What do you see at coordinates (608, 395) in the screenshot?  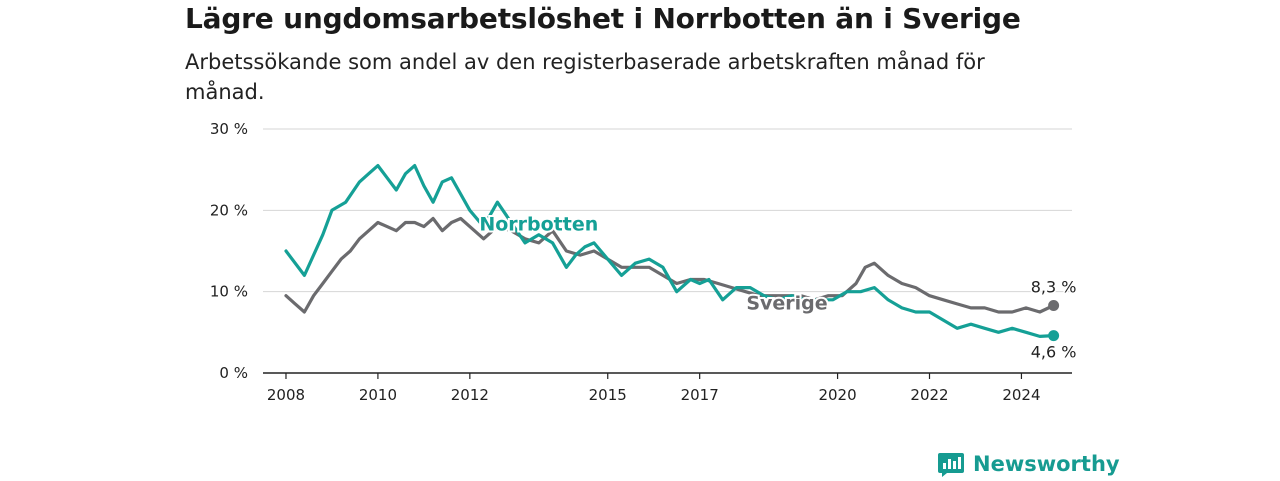 I see `x-tick-label: 2015` at bounding box center [608, 395].